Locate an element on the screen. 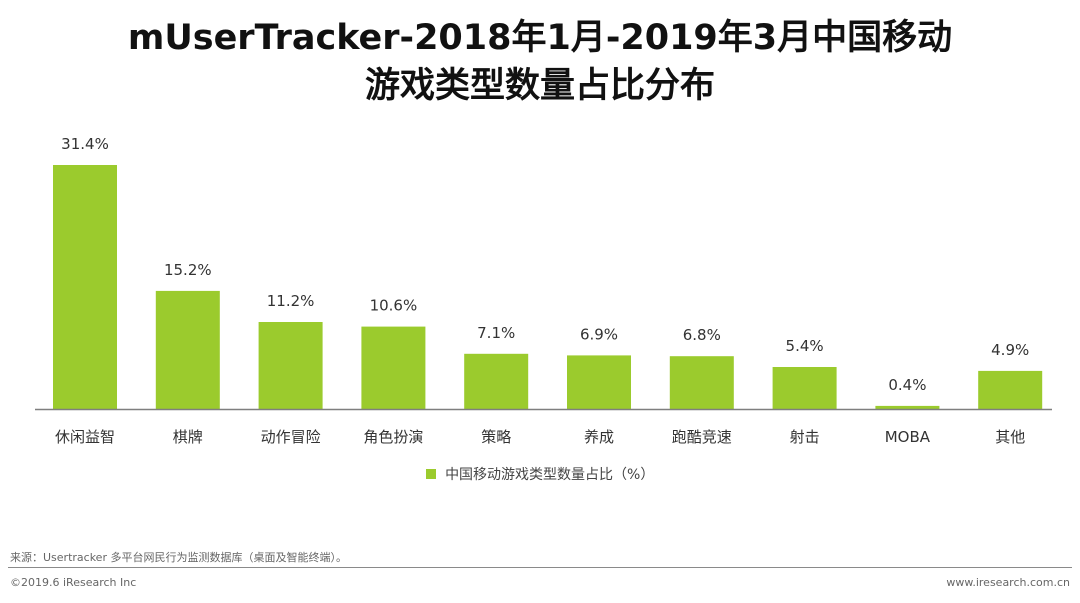 Image resolution: width=1080 pixels, height=603 pixels. category-label-6: 养成 is located at coordinates (599, 437).